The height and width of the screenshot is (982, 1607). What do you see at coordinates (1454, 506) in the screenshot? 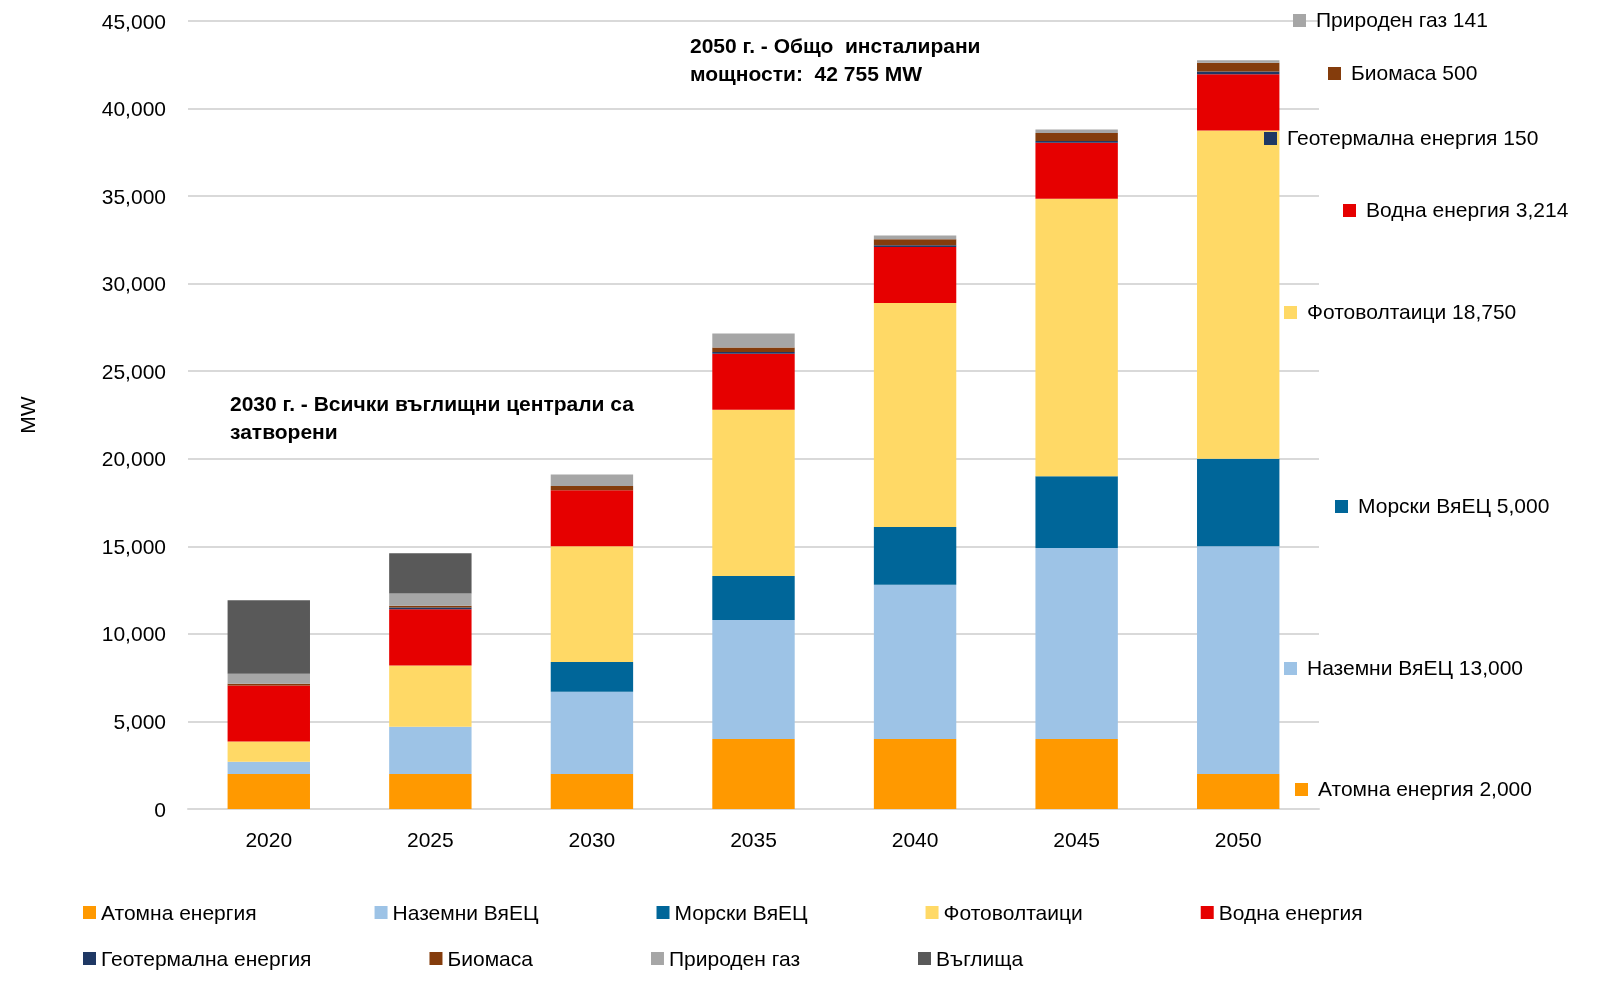
I see `text: Морски ВяЕЦ 5,000` at bounding box center [1454, 506].